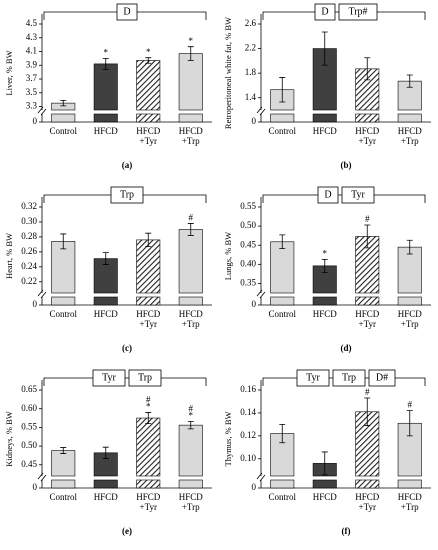  I want to click on y-tick-label: 3.7, so click(32, 78).